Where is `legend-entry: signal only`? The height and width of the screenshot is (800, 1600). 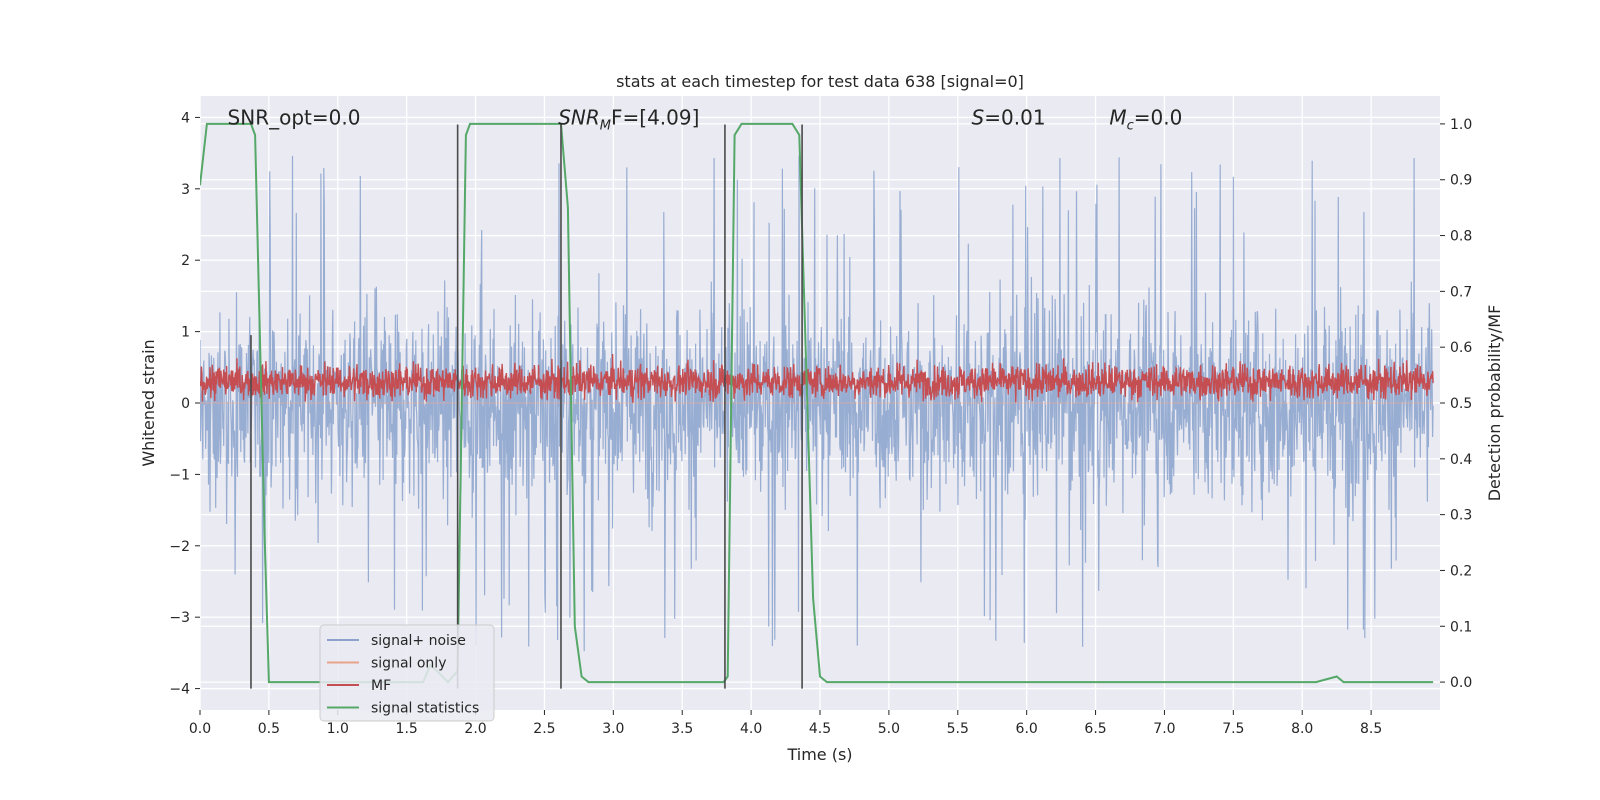
legend-entry: signal only is located at coordinates (408, 664).